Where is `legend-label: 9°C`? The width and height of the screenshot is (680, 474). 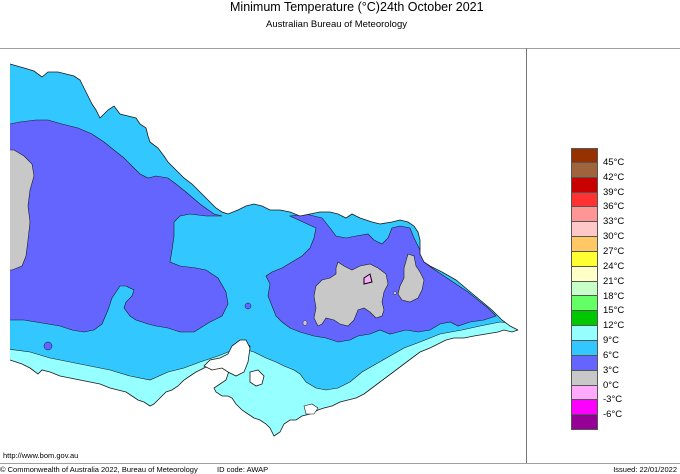
legend-label: 9°C is located at coordinates (611, 341).